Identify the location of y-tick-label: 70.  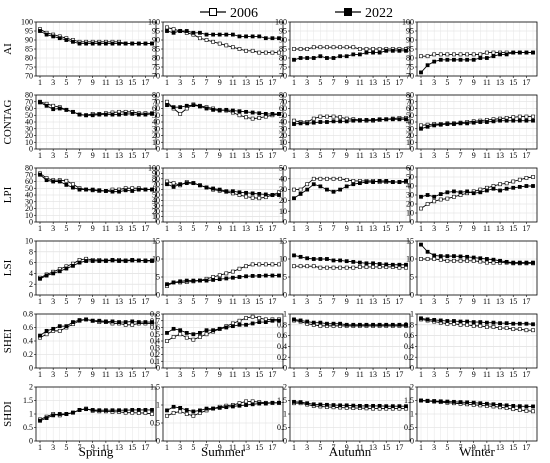
(156, 184).